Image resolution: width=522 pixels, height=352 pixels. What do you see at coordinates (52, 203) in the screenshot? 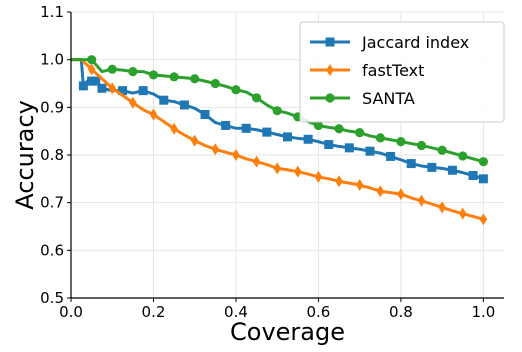
I see `y-tick-label: 0.7` at bounding box center [52, 203].